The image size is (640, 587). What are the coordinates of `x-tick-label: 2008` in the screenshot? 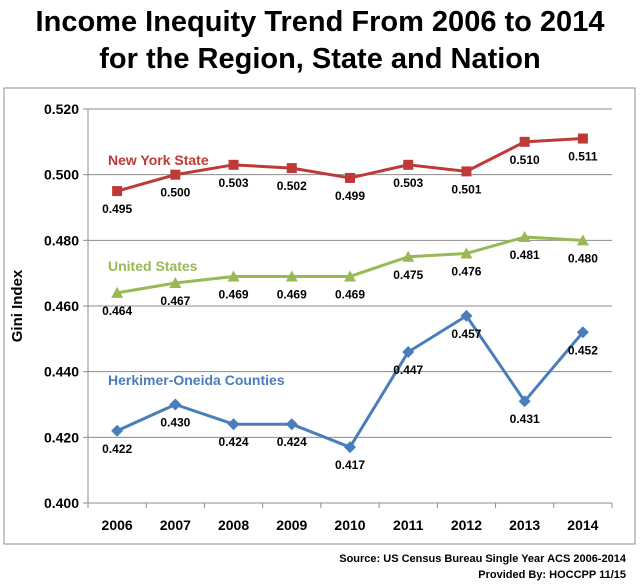 It's located at (233, 525).